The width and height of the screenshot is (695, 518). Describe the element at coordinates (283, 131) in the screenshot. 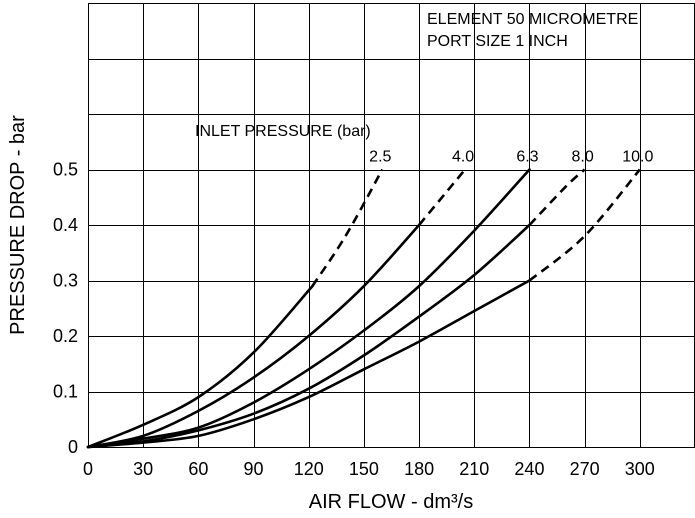

I see `legend-title: INLET PRESSURE (bar)` at that location.